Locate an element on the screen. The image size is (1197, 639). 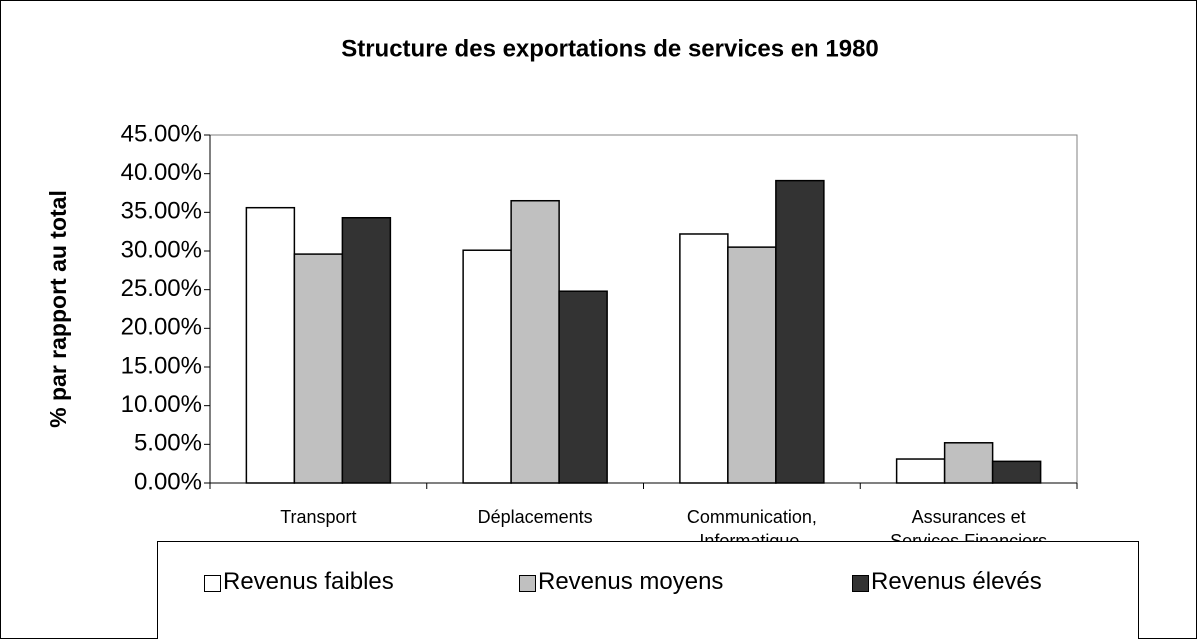
x-tick-label: Transport is located at coordinates (318, 517).